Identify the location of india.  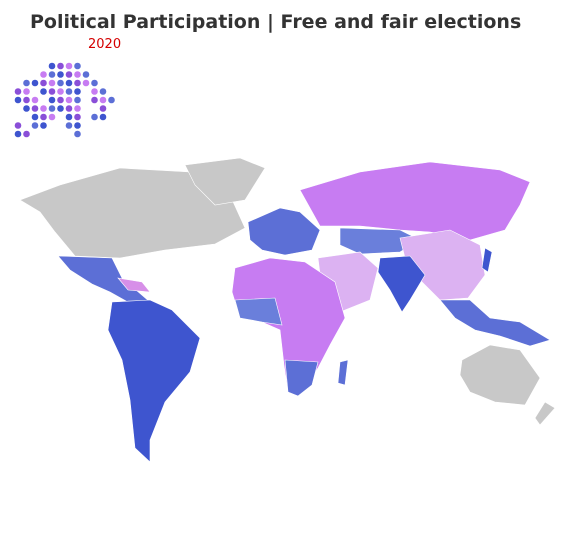
(401, 284).